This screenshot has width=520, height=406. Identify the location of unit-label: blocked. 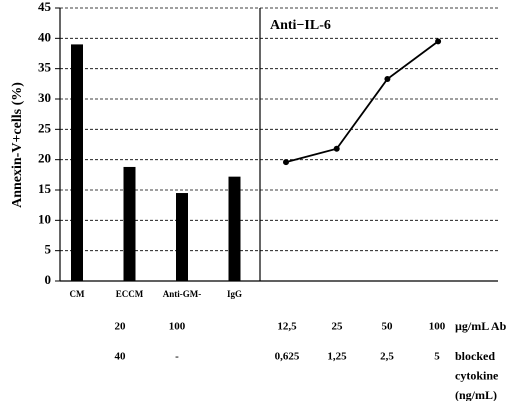
(475, 356).